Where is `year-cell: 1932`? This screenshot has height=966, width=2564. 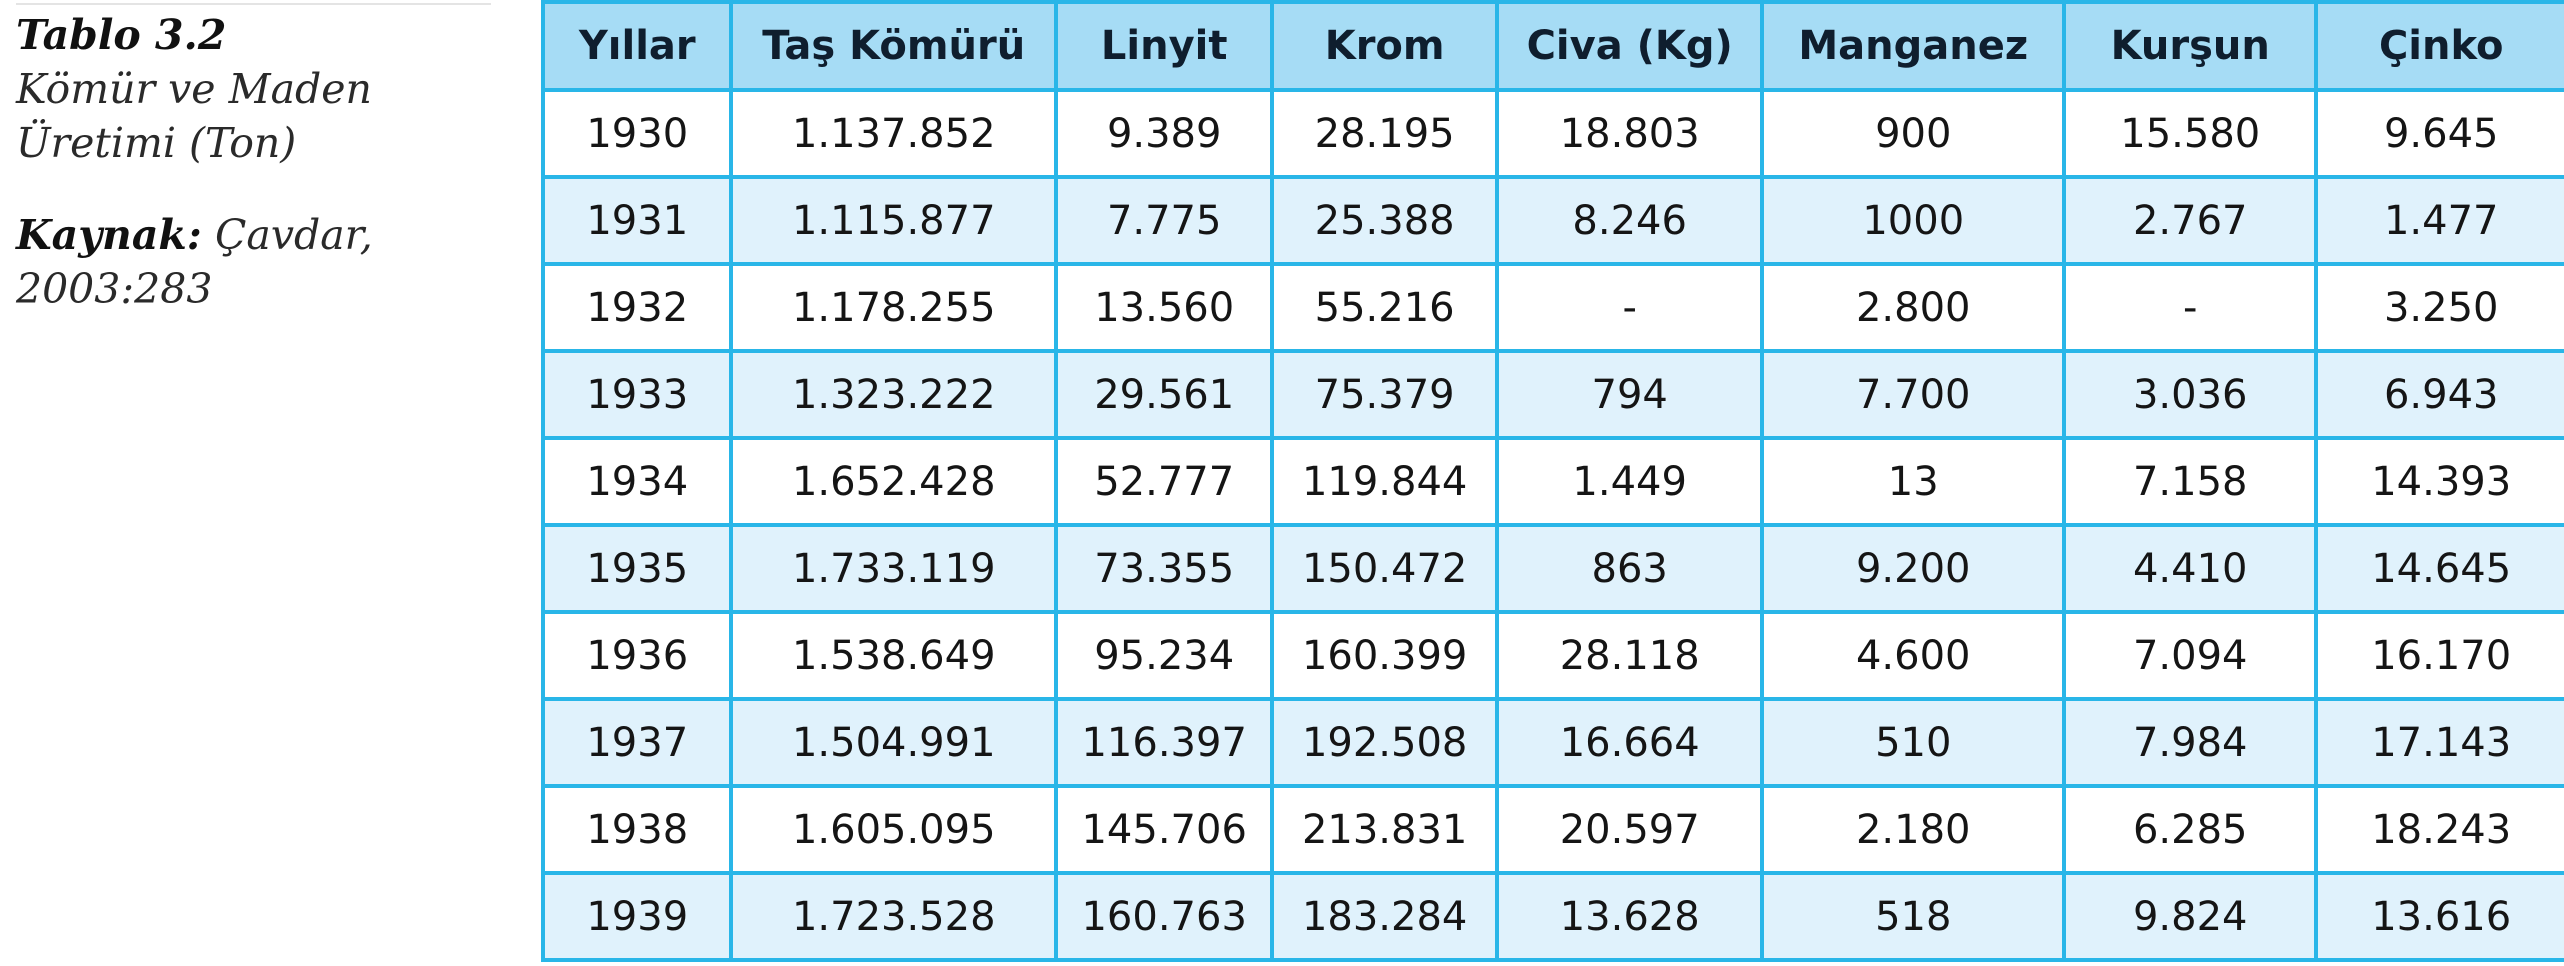 year-cell: 1932 is located at coordinates (637, 307).